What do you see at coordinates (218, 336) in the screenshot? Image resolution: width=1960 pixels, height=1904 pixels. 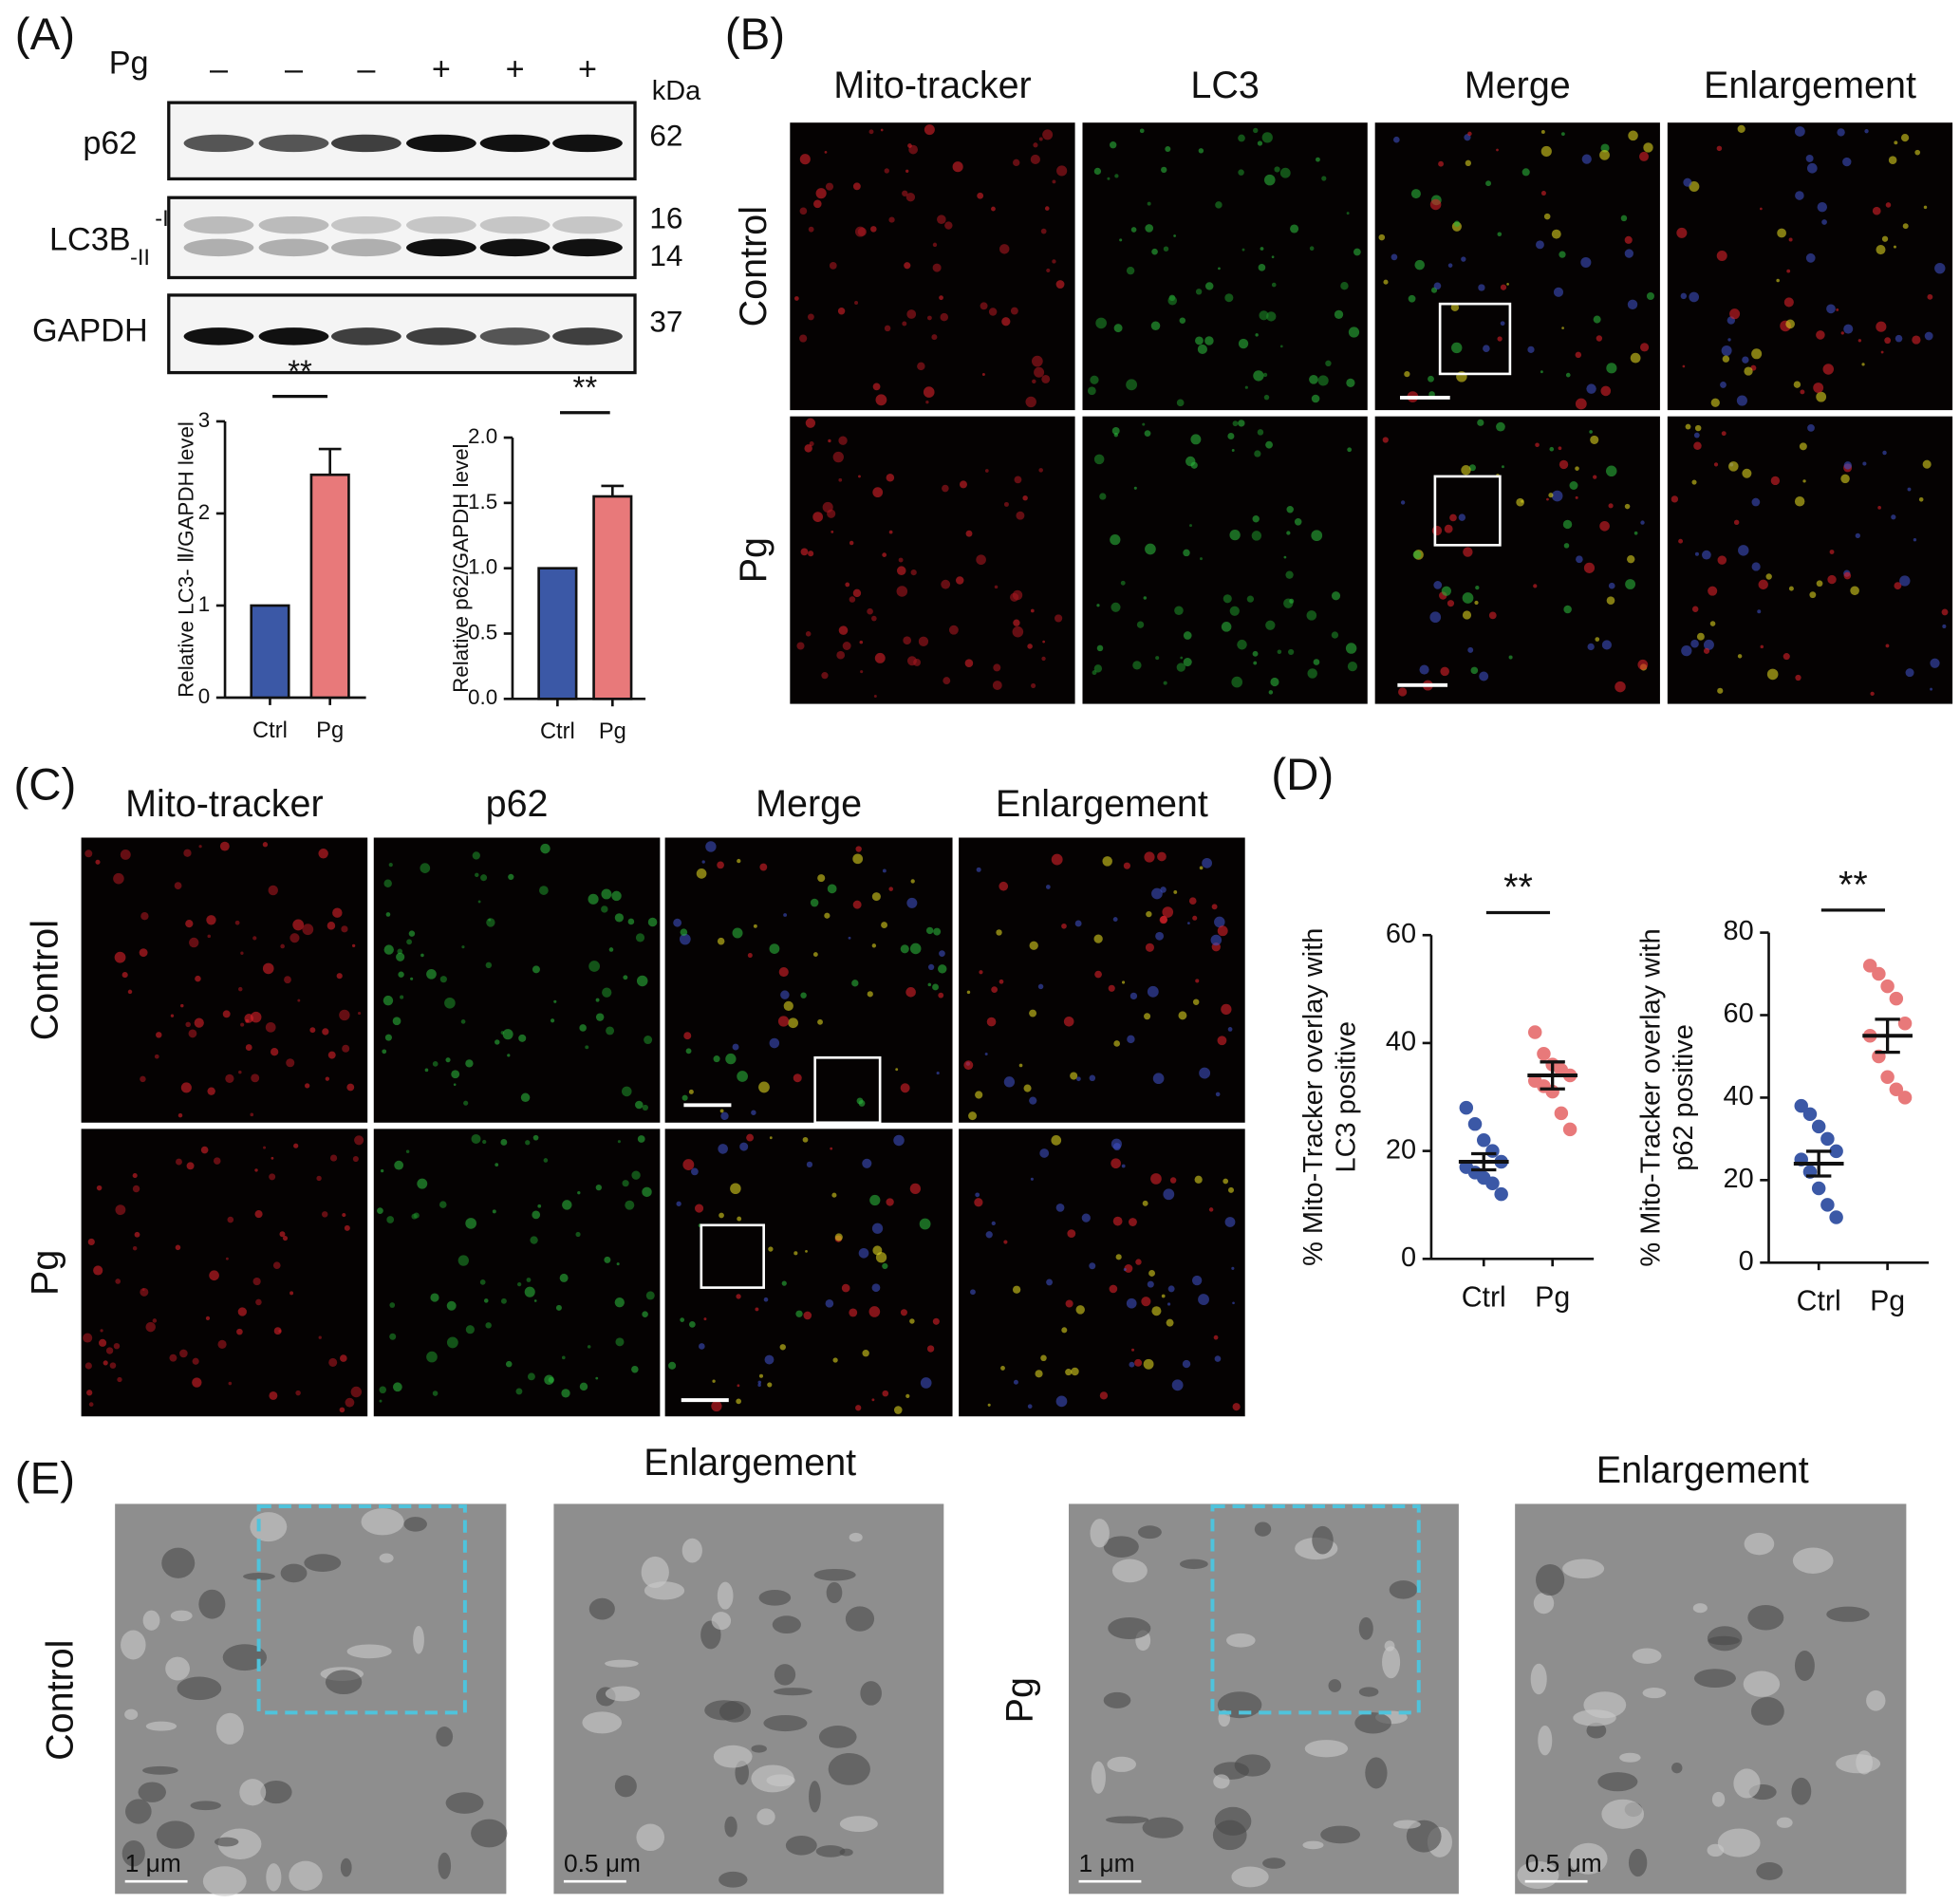 I see `blot-band` at bounding box center [218, 336].